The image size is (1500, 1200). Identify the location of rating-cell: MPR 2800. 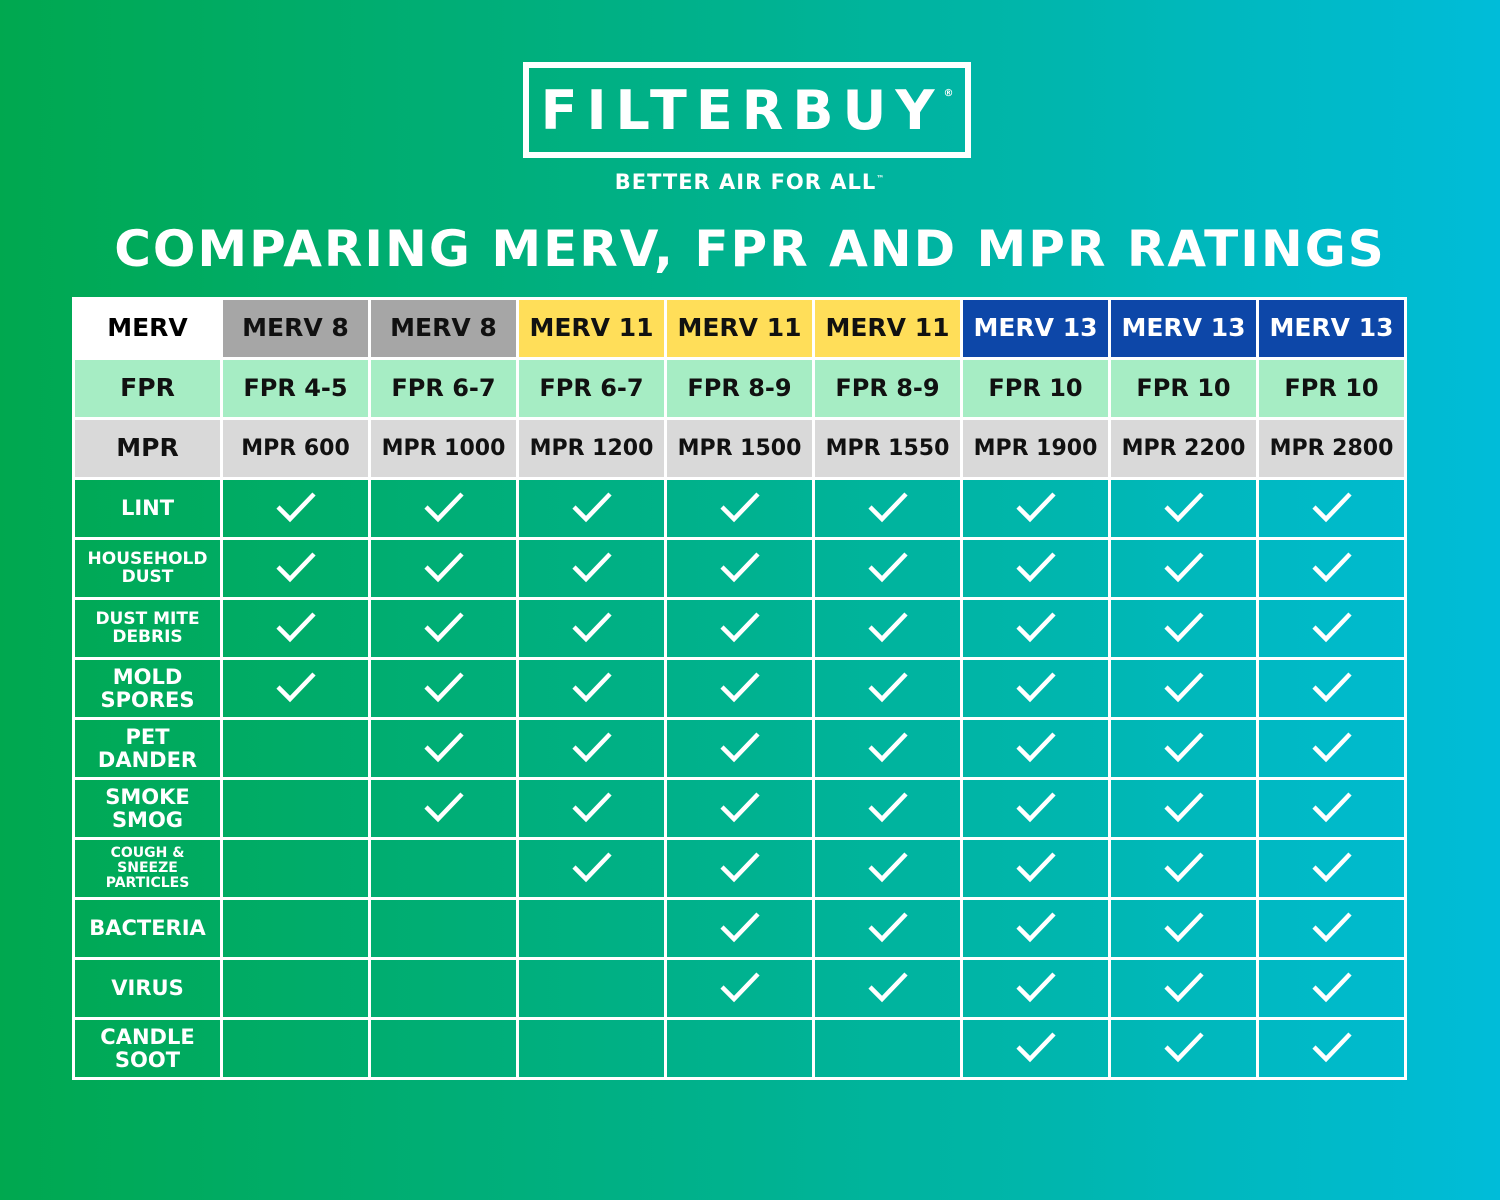
(1331, 448).